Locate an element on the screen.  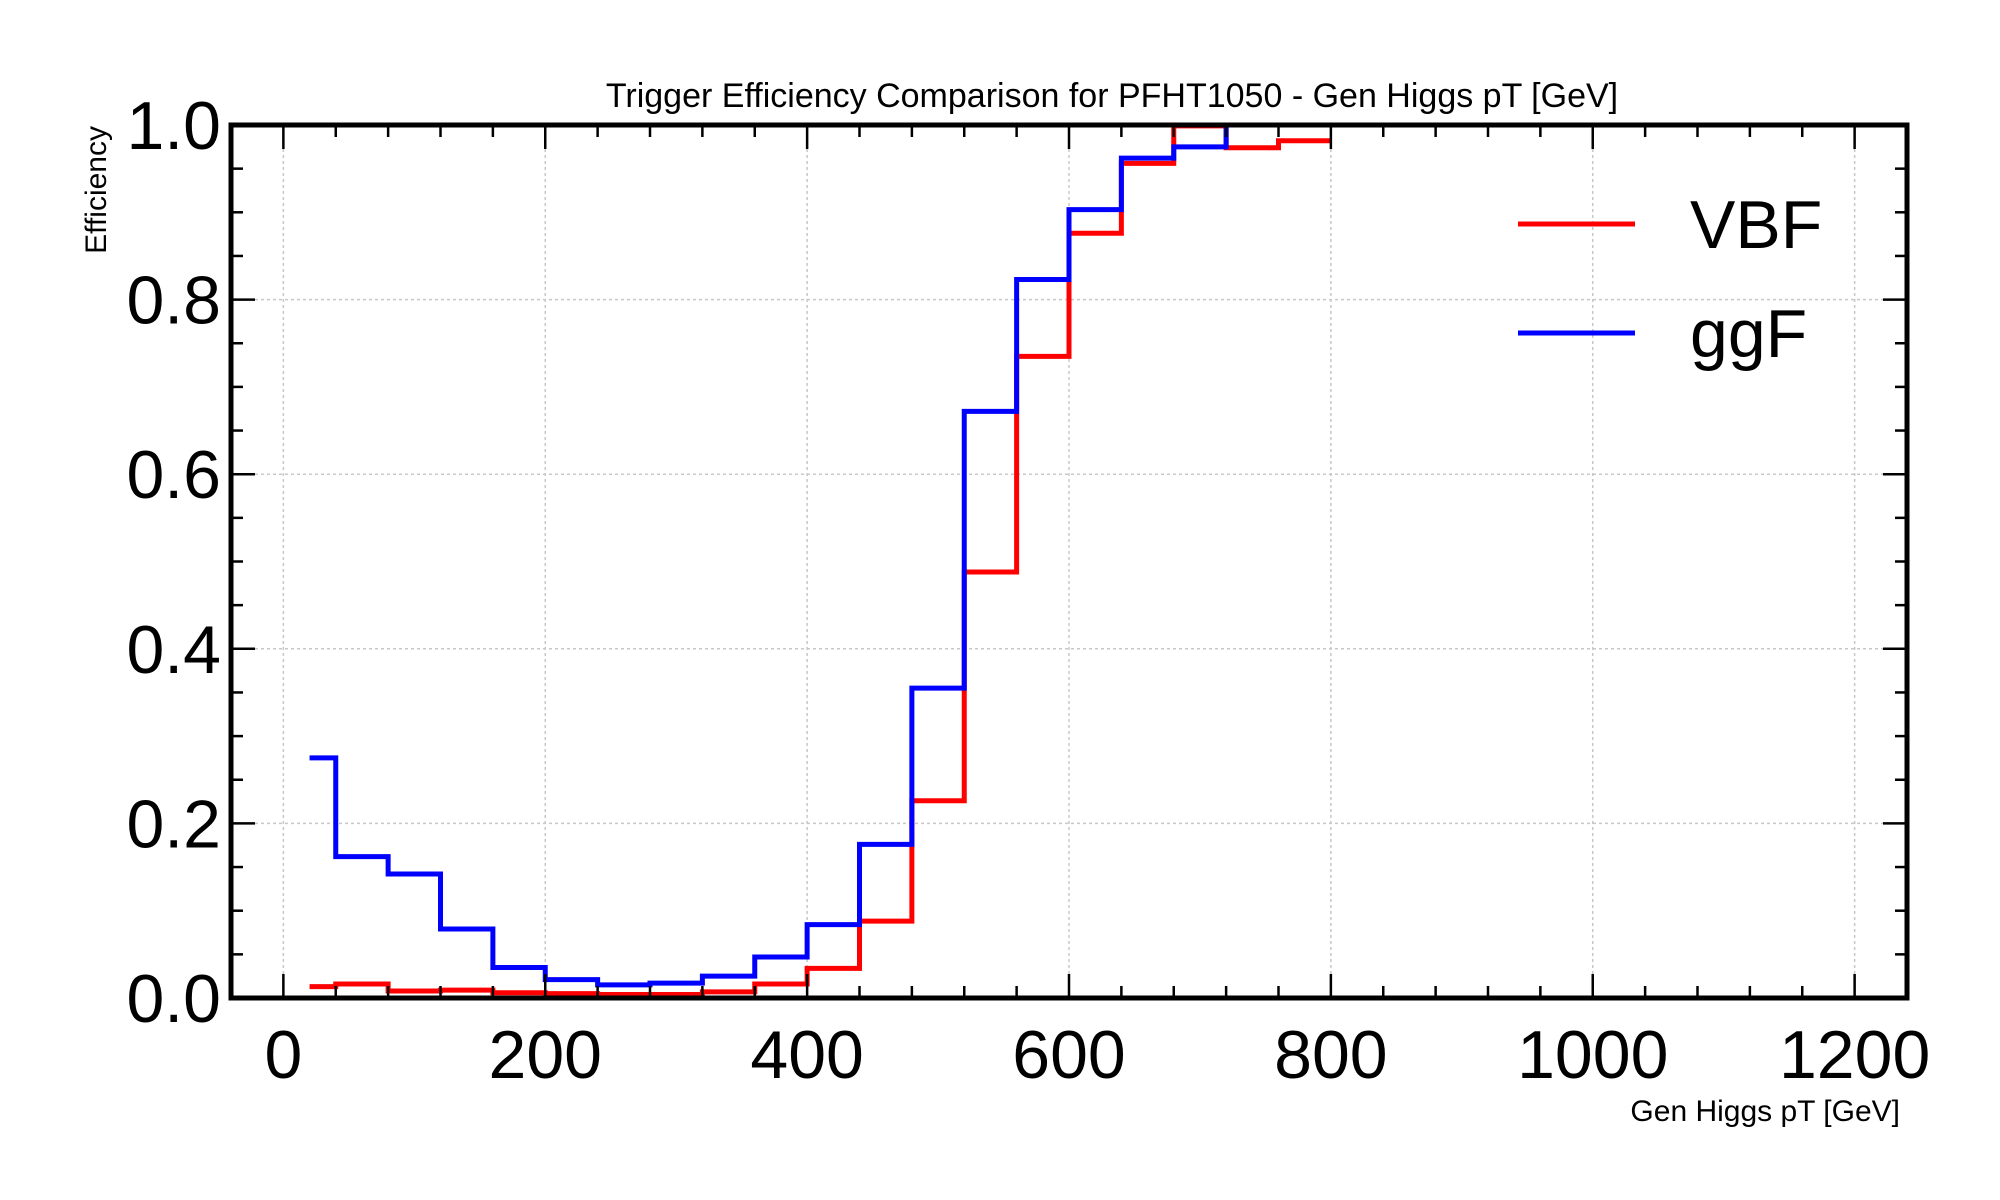
x-axis-label: Gen Higgs pT [GeV] is located at coordinates (1765, 1111).